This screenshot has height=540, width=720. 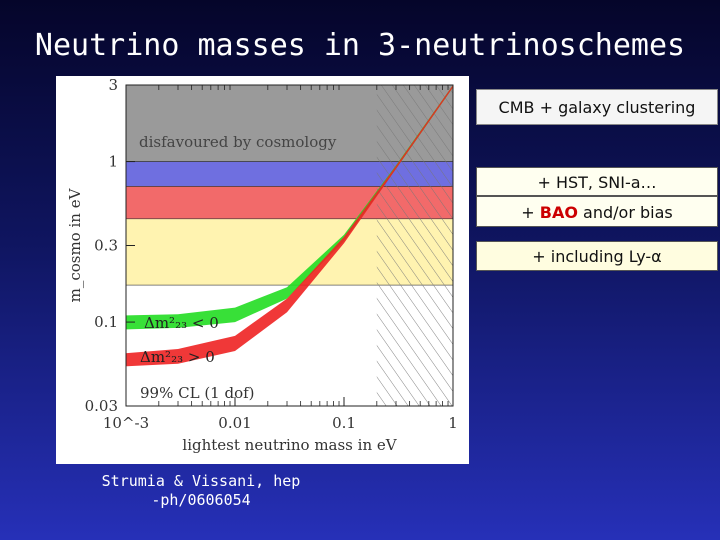 What do you see at coordinates (181, 323) in the screenshot?
I see `annotation-inverted: Δm²₂₃ < 0` at bounding box center [181, 323].